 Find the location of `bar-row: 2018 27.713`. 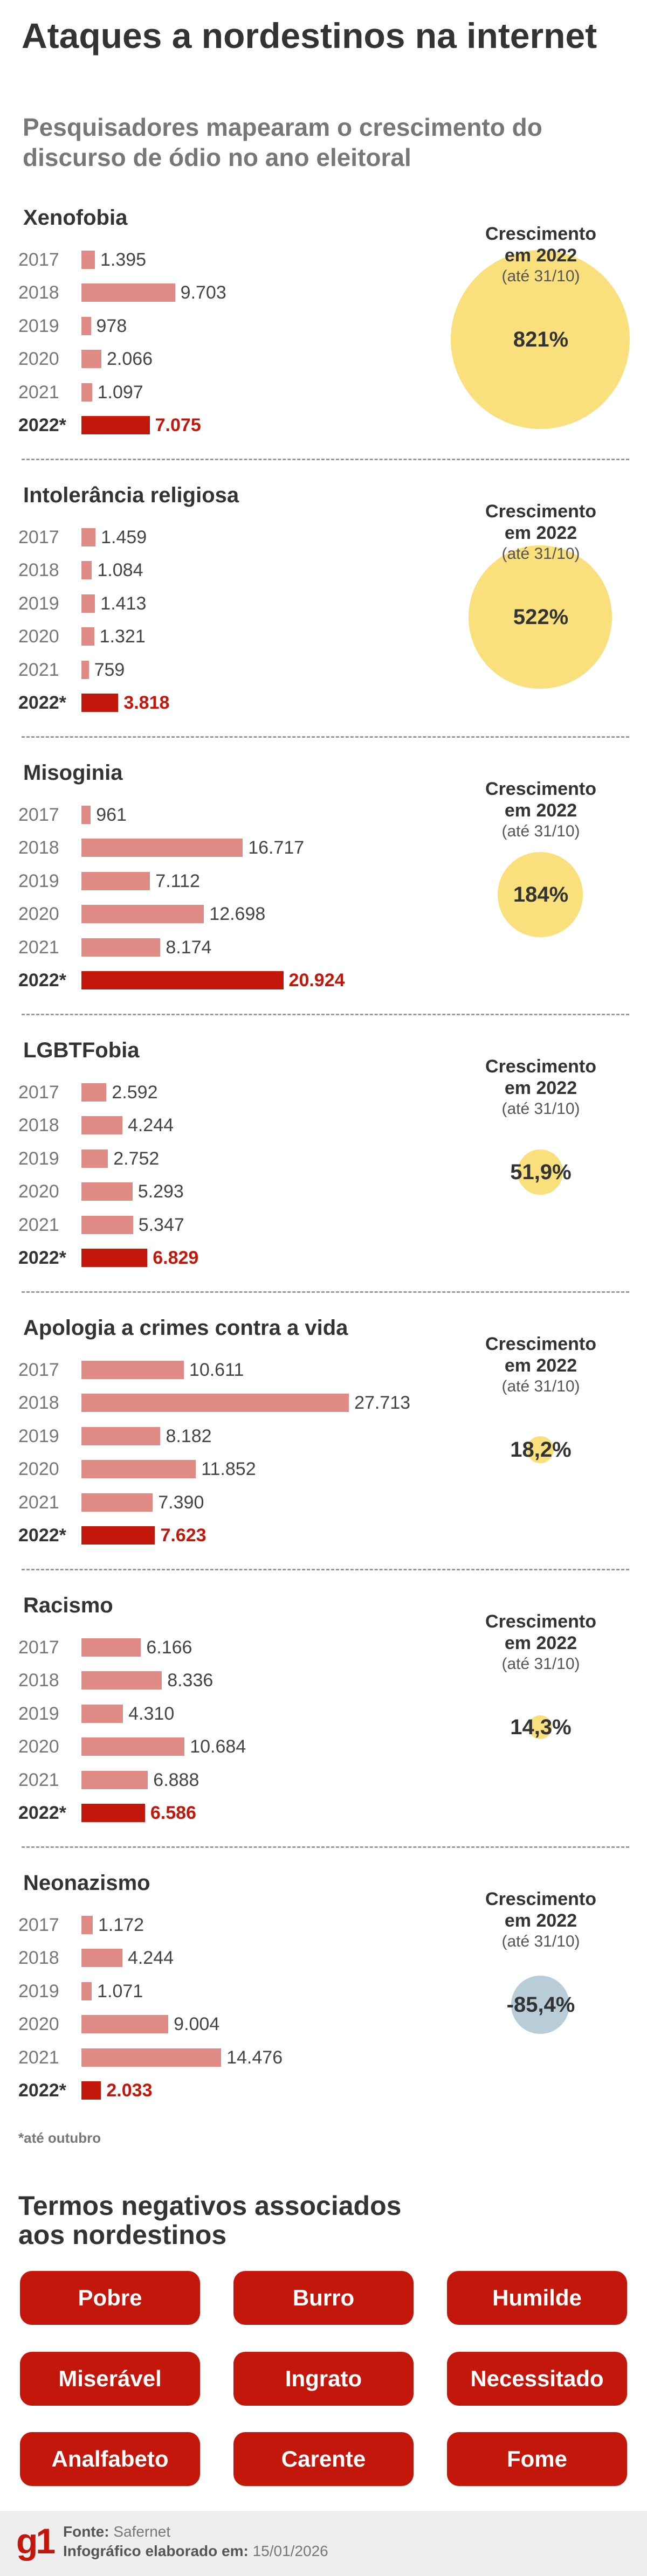

bar-row: 2018 27.713 is located at coordinates (215, 1403).